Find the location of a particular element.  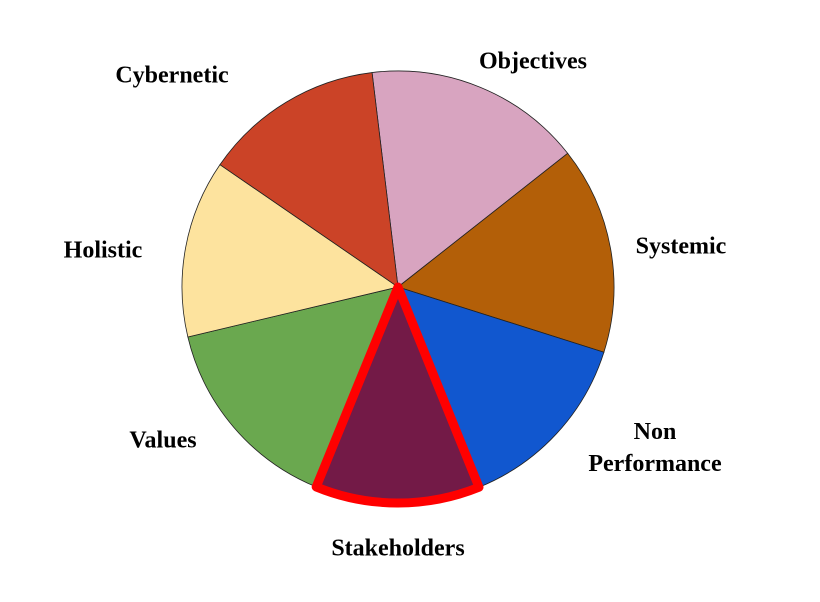

slice-label: Cybernetic is located at coordinates (172, 76).